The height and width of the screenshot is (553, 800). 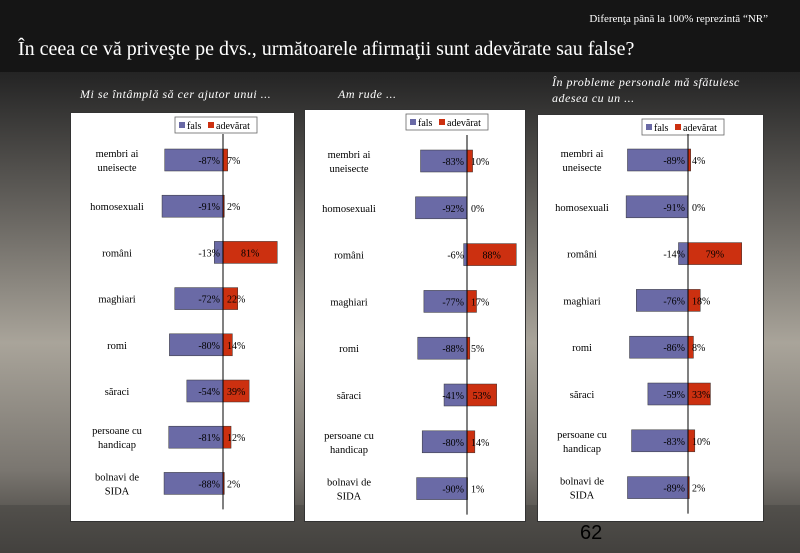 What do you see at coordinates (477, 490) in the screenshot?
I see `data-label-adevarat: 1%` at bounding box center [477, 490].